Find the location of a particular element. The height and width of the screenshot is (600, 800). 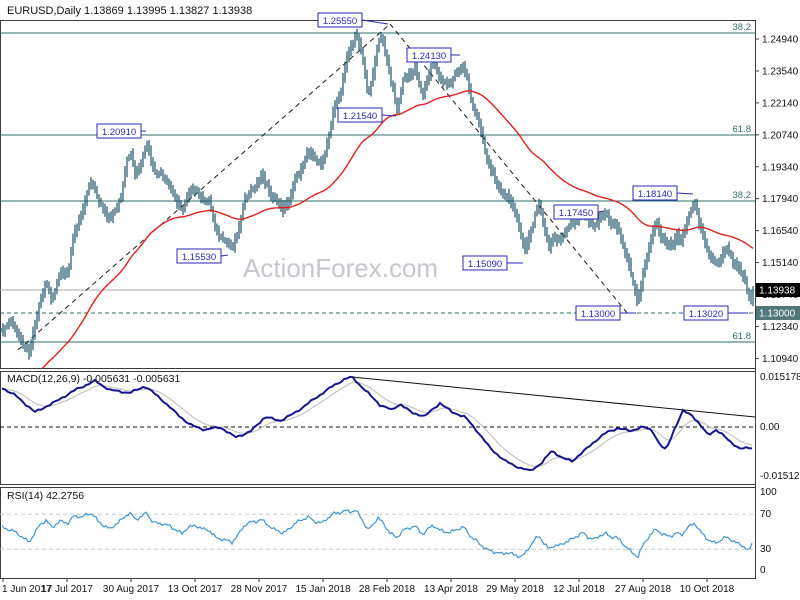

watermark: ActionForex.com is located at coordinates (340, 268).